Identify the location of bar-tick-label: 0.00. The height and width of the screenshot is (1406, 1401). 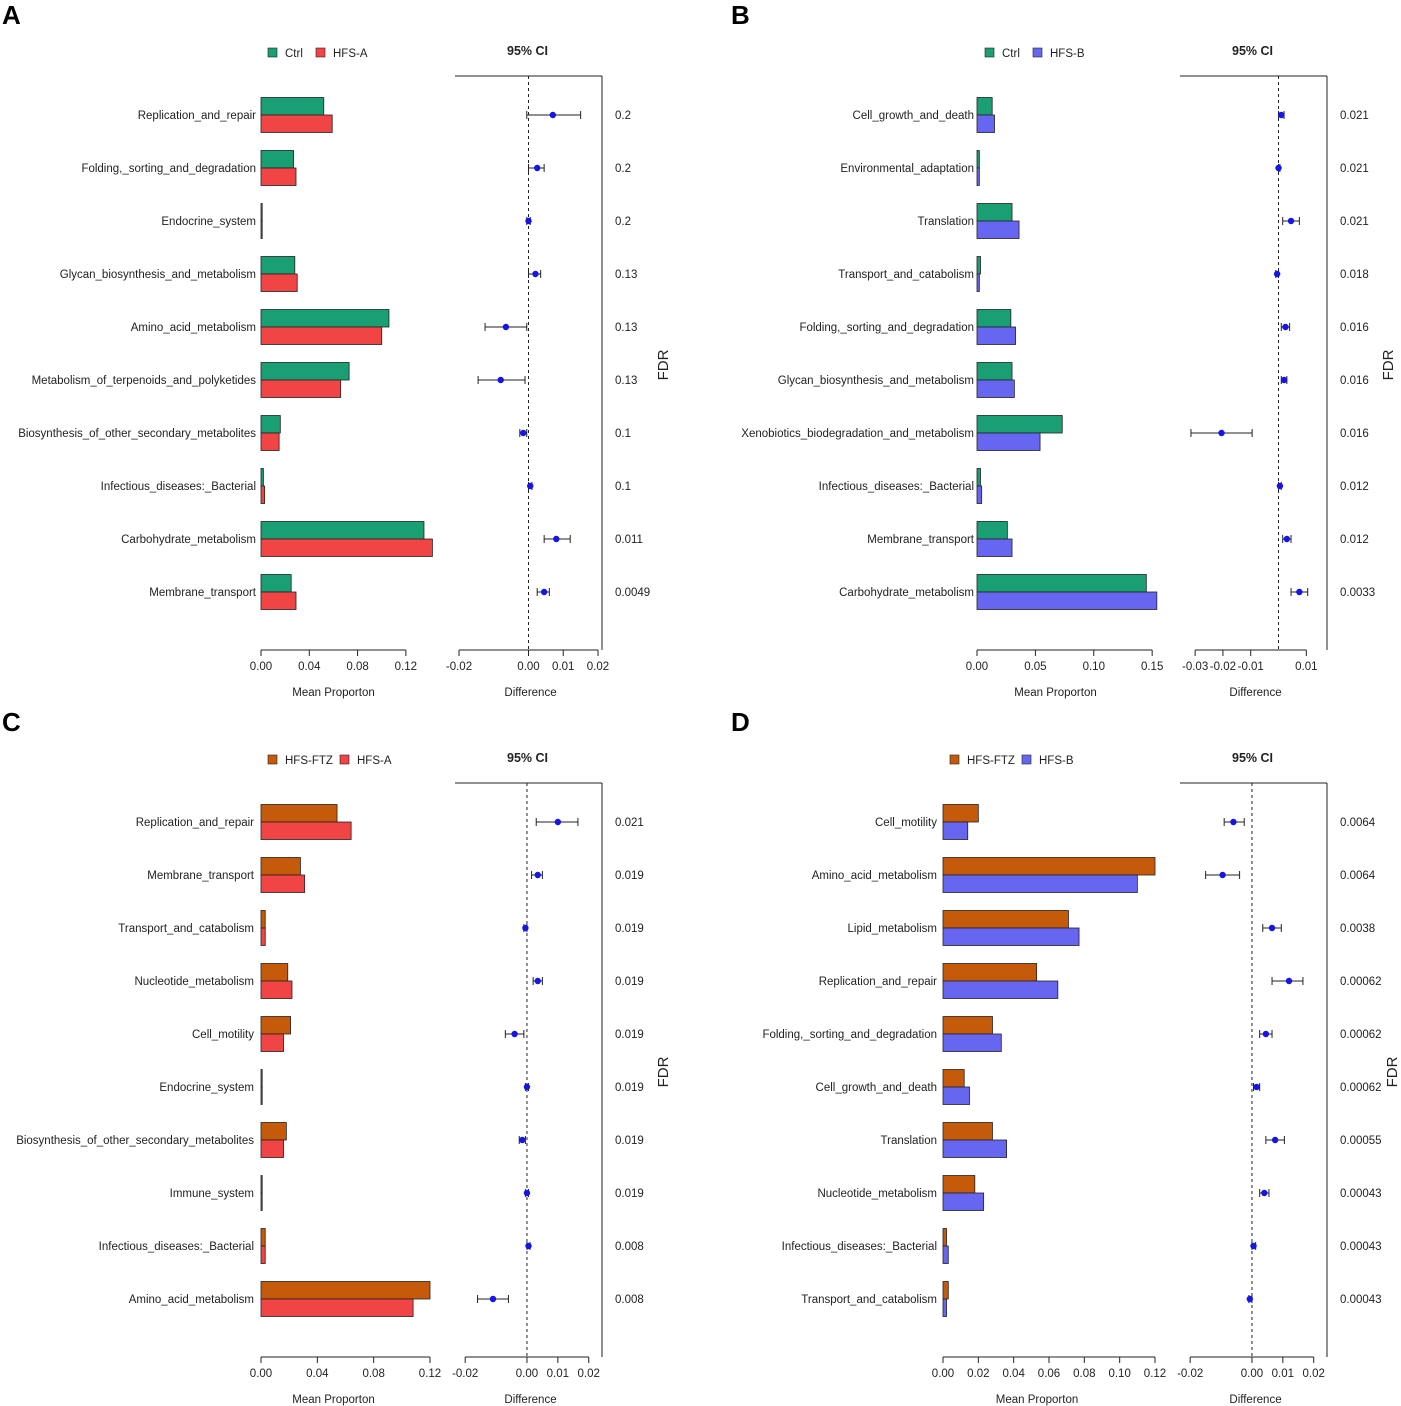
(261, 667).